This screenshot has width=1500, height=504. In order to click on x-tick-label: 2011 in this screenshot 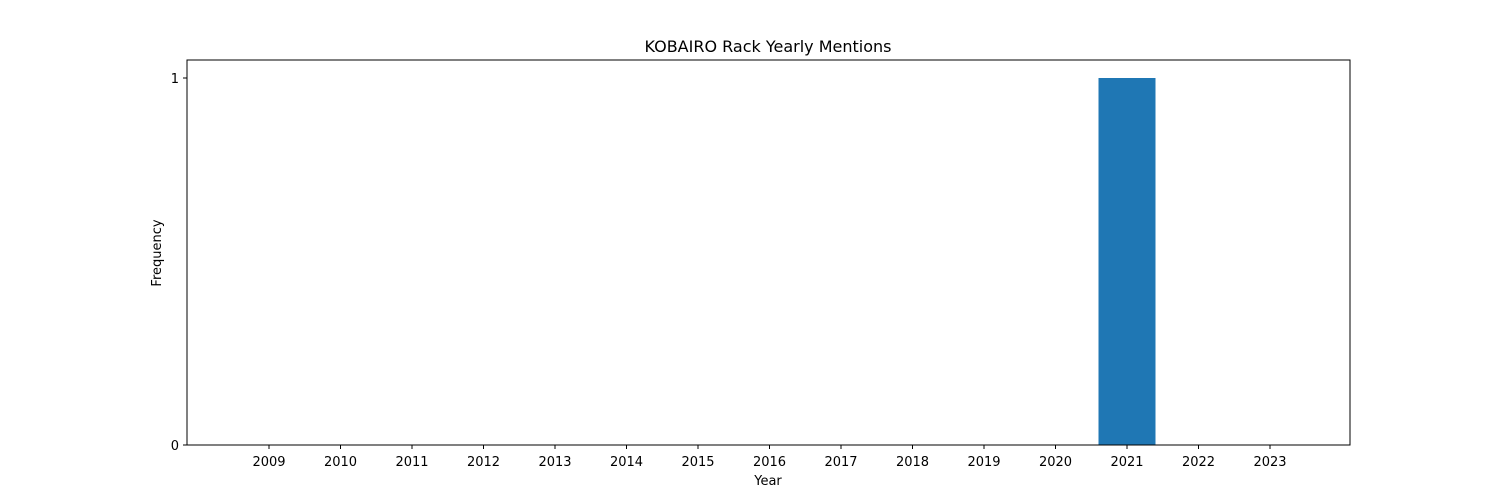, I will do `click(411, 462)`.